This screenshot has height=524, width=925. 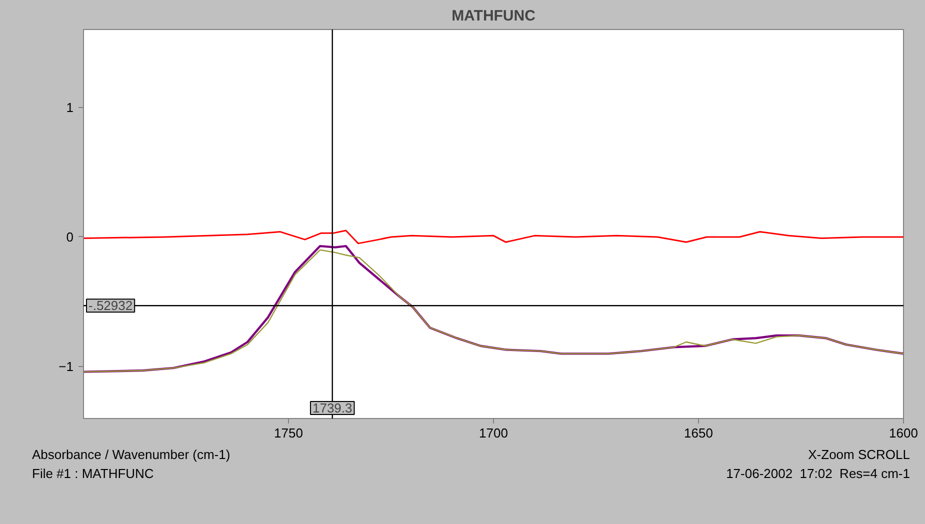 I want to click on y-tick-label: 1, so click(x=70, y=107).